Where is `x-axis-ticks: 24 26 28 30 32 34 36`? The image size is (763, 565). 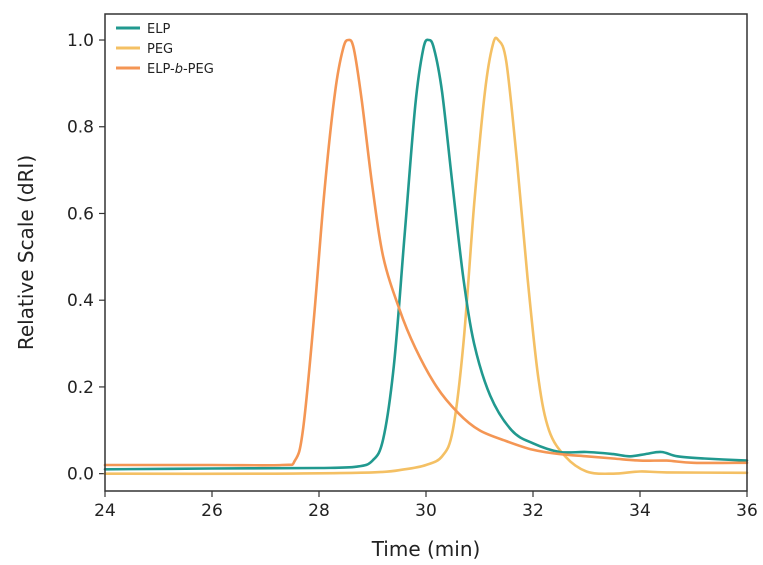 x-axis-ticks: 24 26 28 30 32 34 36 is located at coordinates (426, 506).